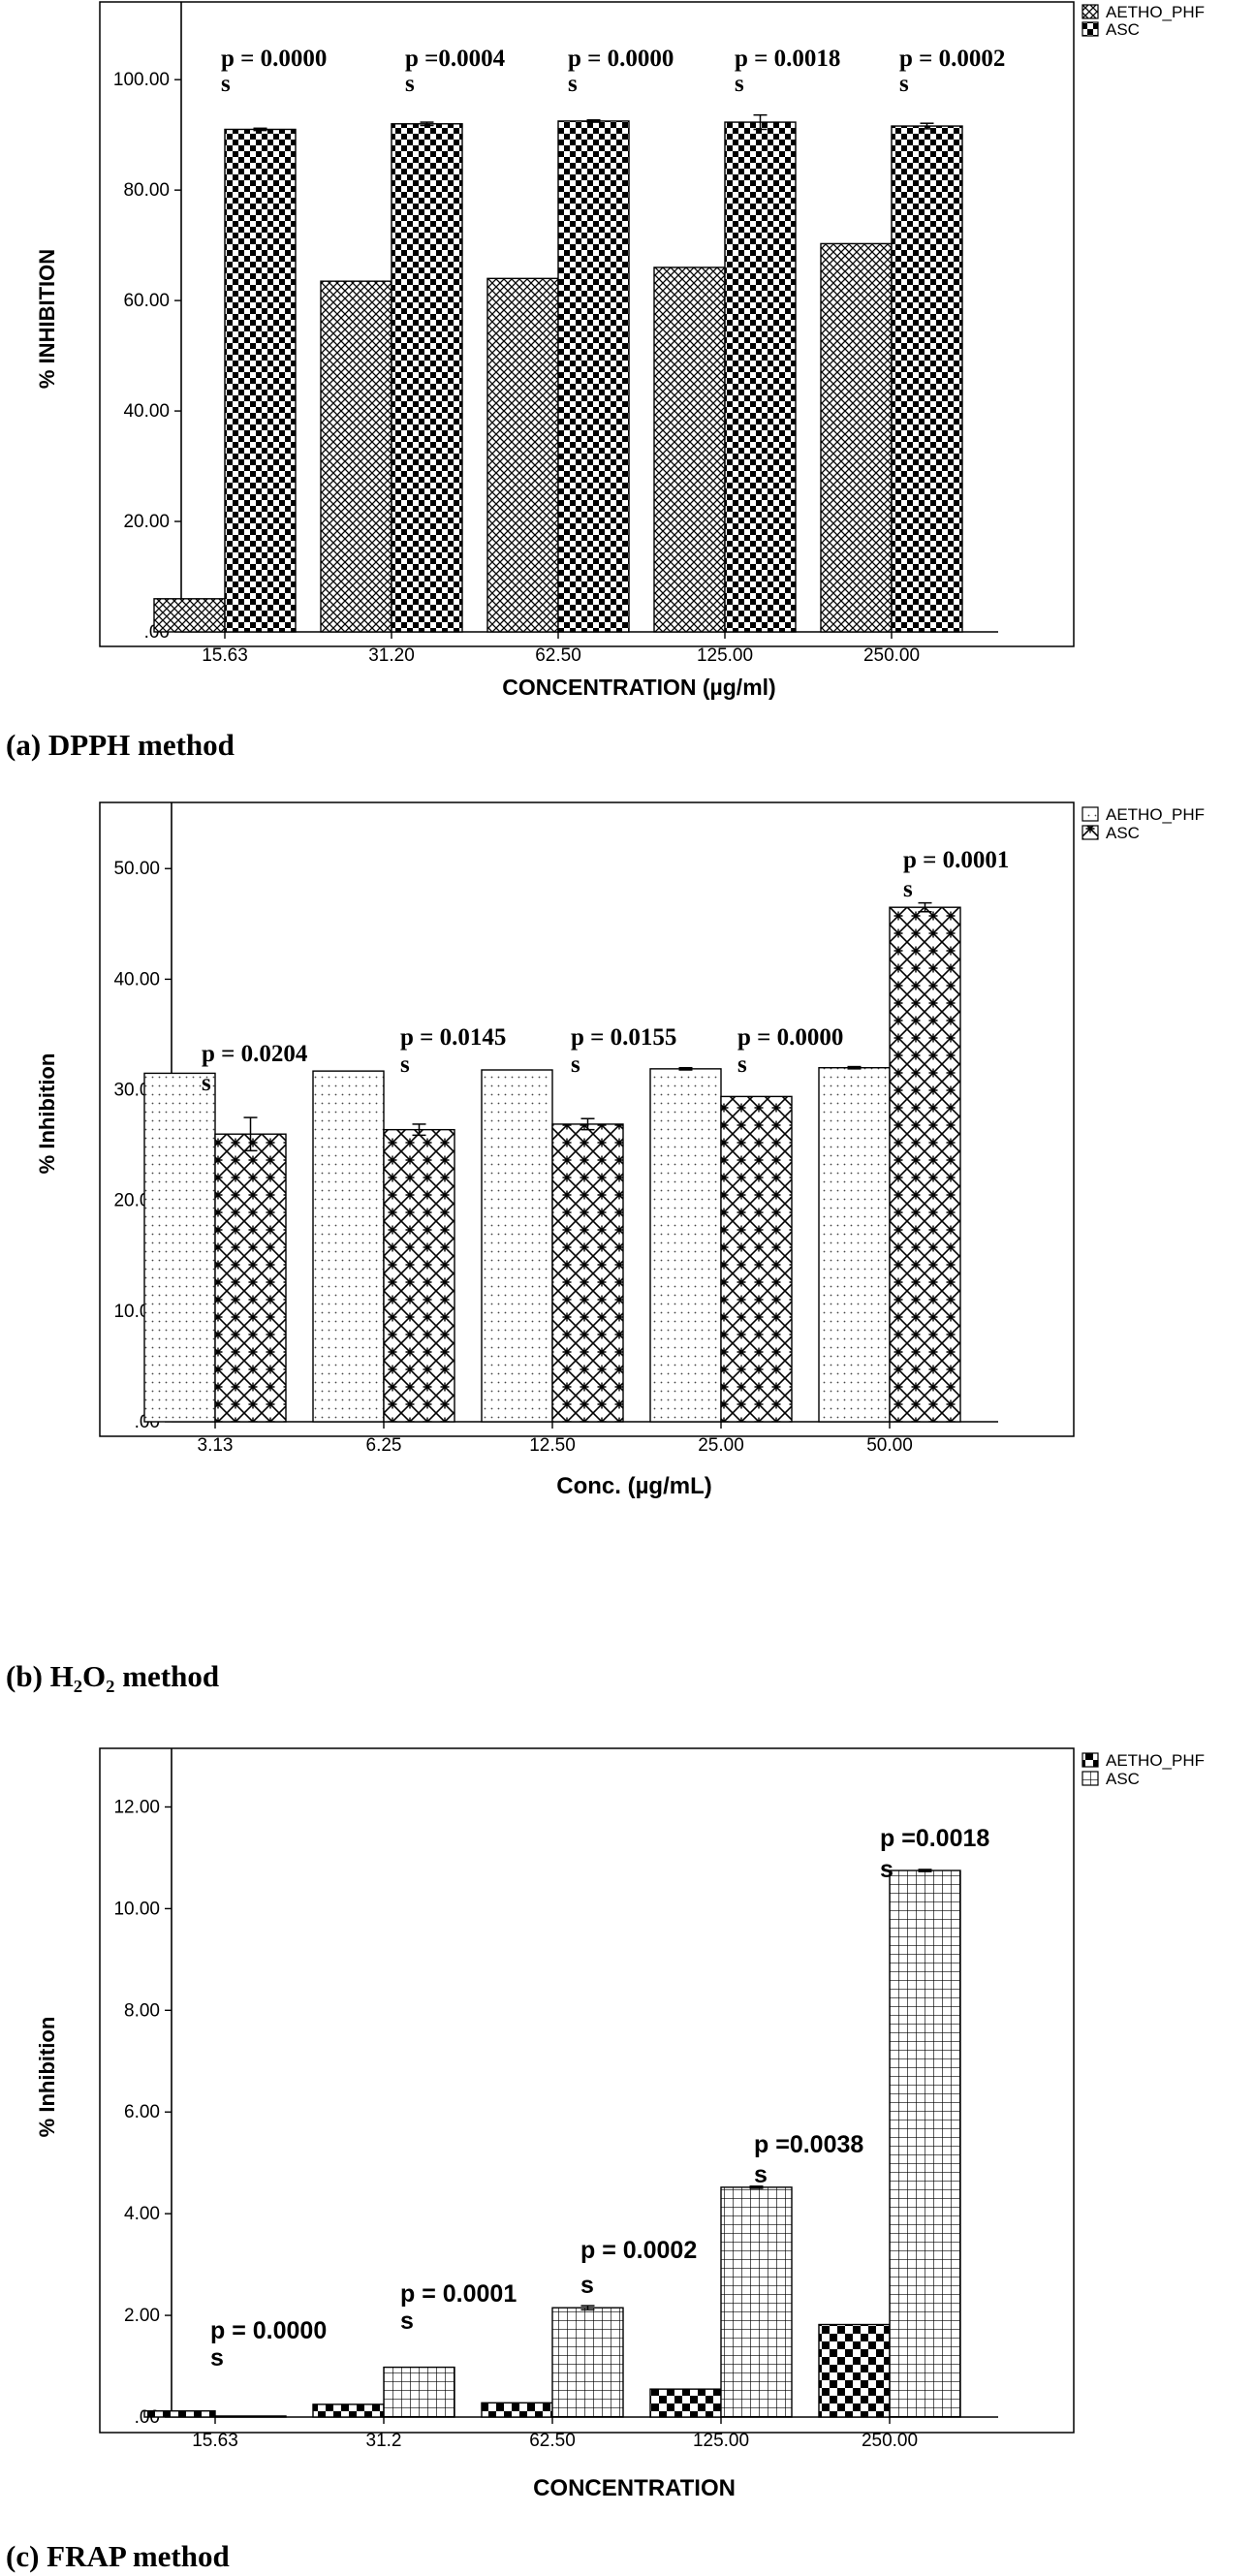 Image resolution: width=1254 pixels, height=2576 pixels. What do you see at coordinates (146, 522) in the screenshot?
I see `y-tick-label: 20.00` at bounding box center [146, 522].